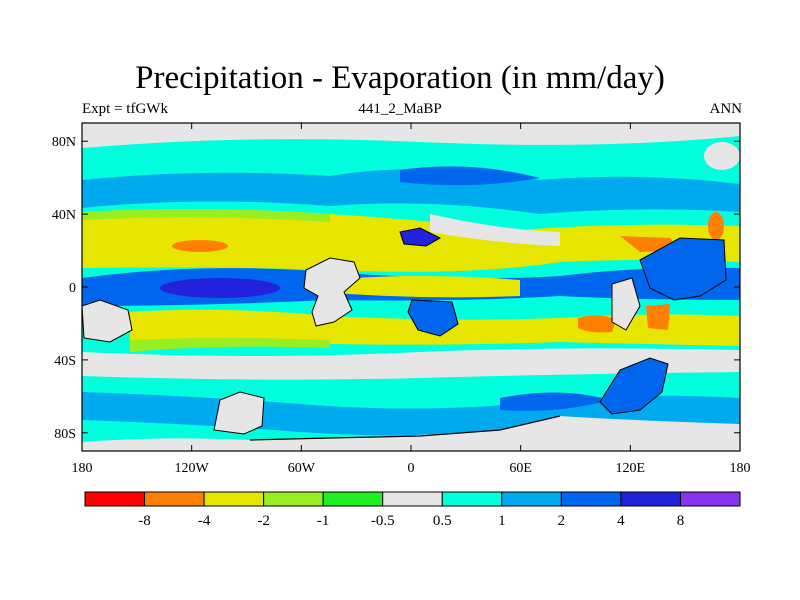 The width and height of the screenshot is (800, 600). I want to click on south-indian-dry-core, so click(597, 324).